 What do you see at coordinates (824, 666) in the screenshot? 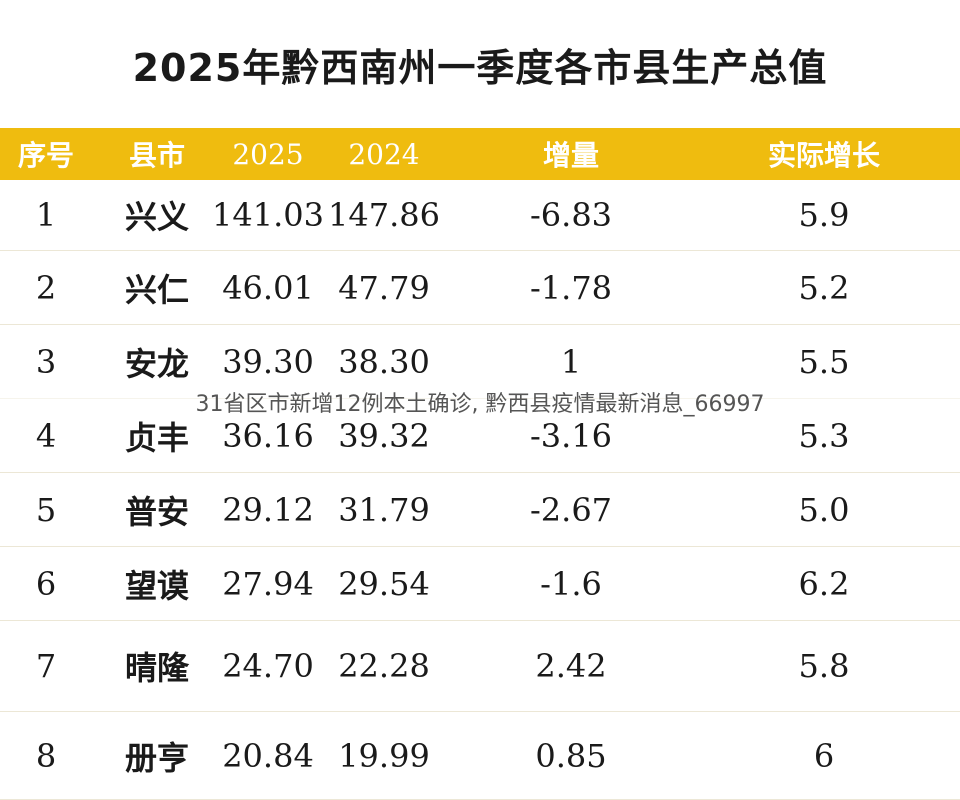
I see `cell-growth: 5.8` at bounding box center [824, 666].